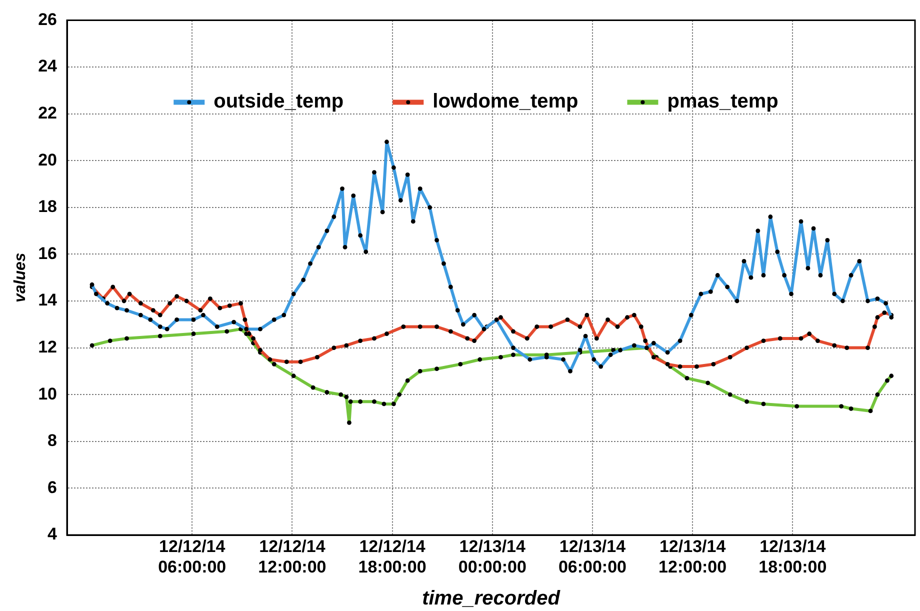  Describe the element at coordinates (792, 556) in the screenshot. I see `x-tick-label: 12/13/14 18:00:00` at that location.